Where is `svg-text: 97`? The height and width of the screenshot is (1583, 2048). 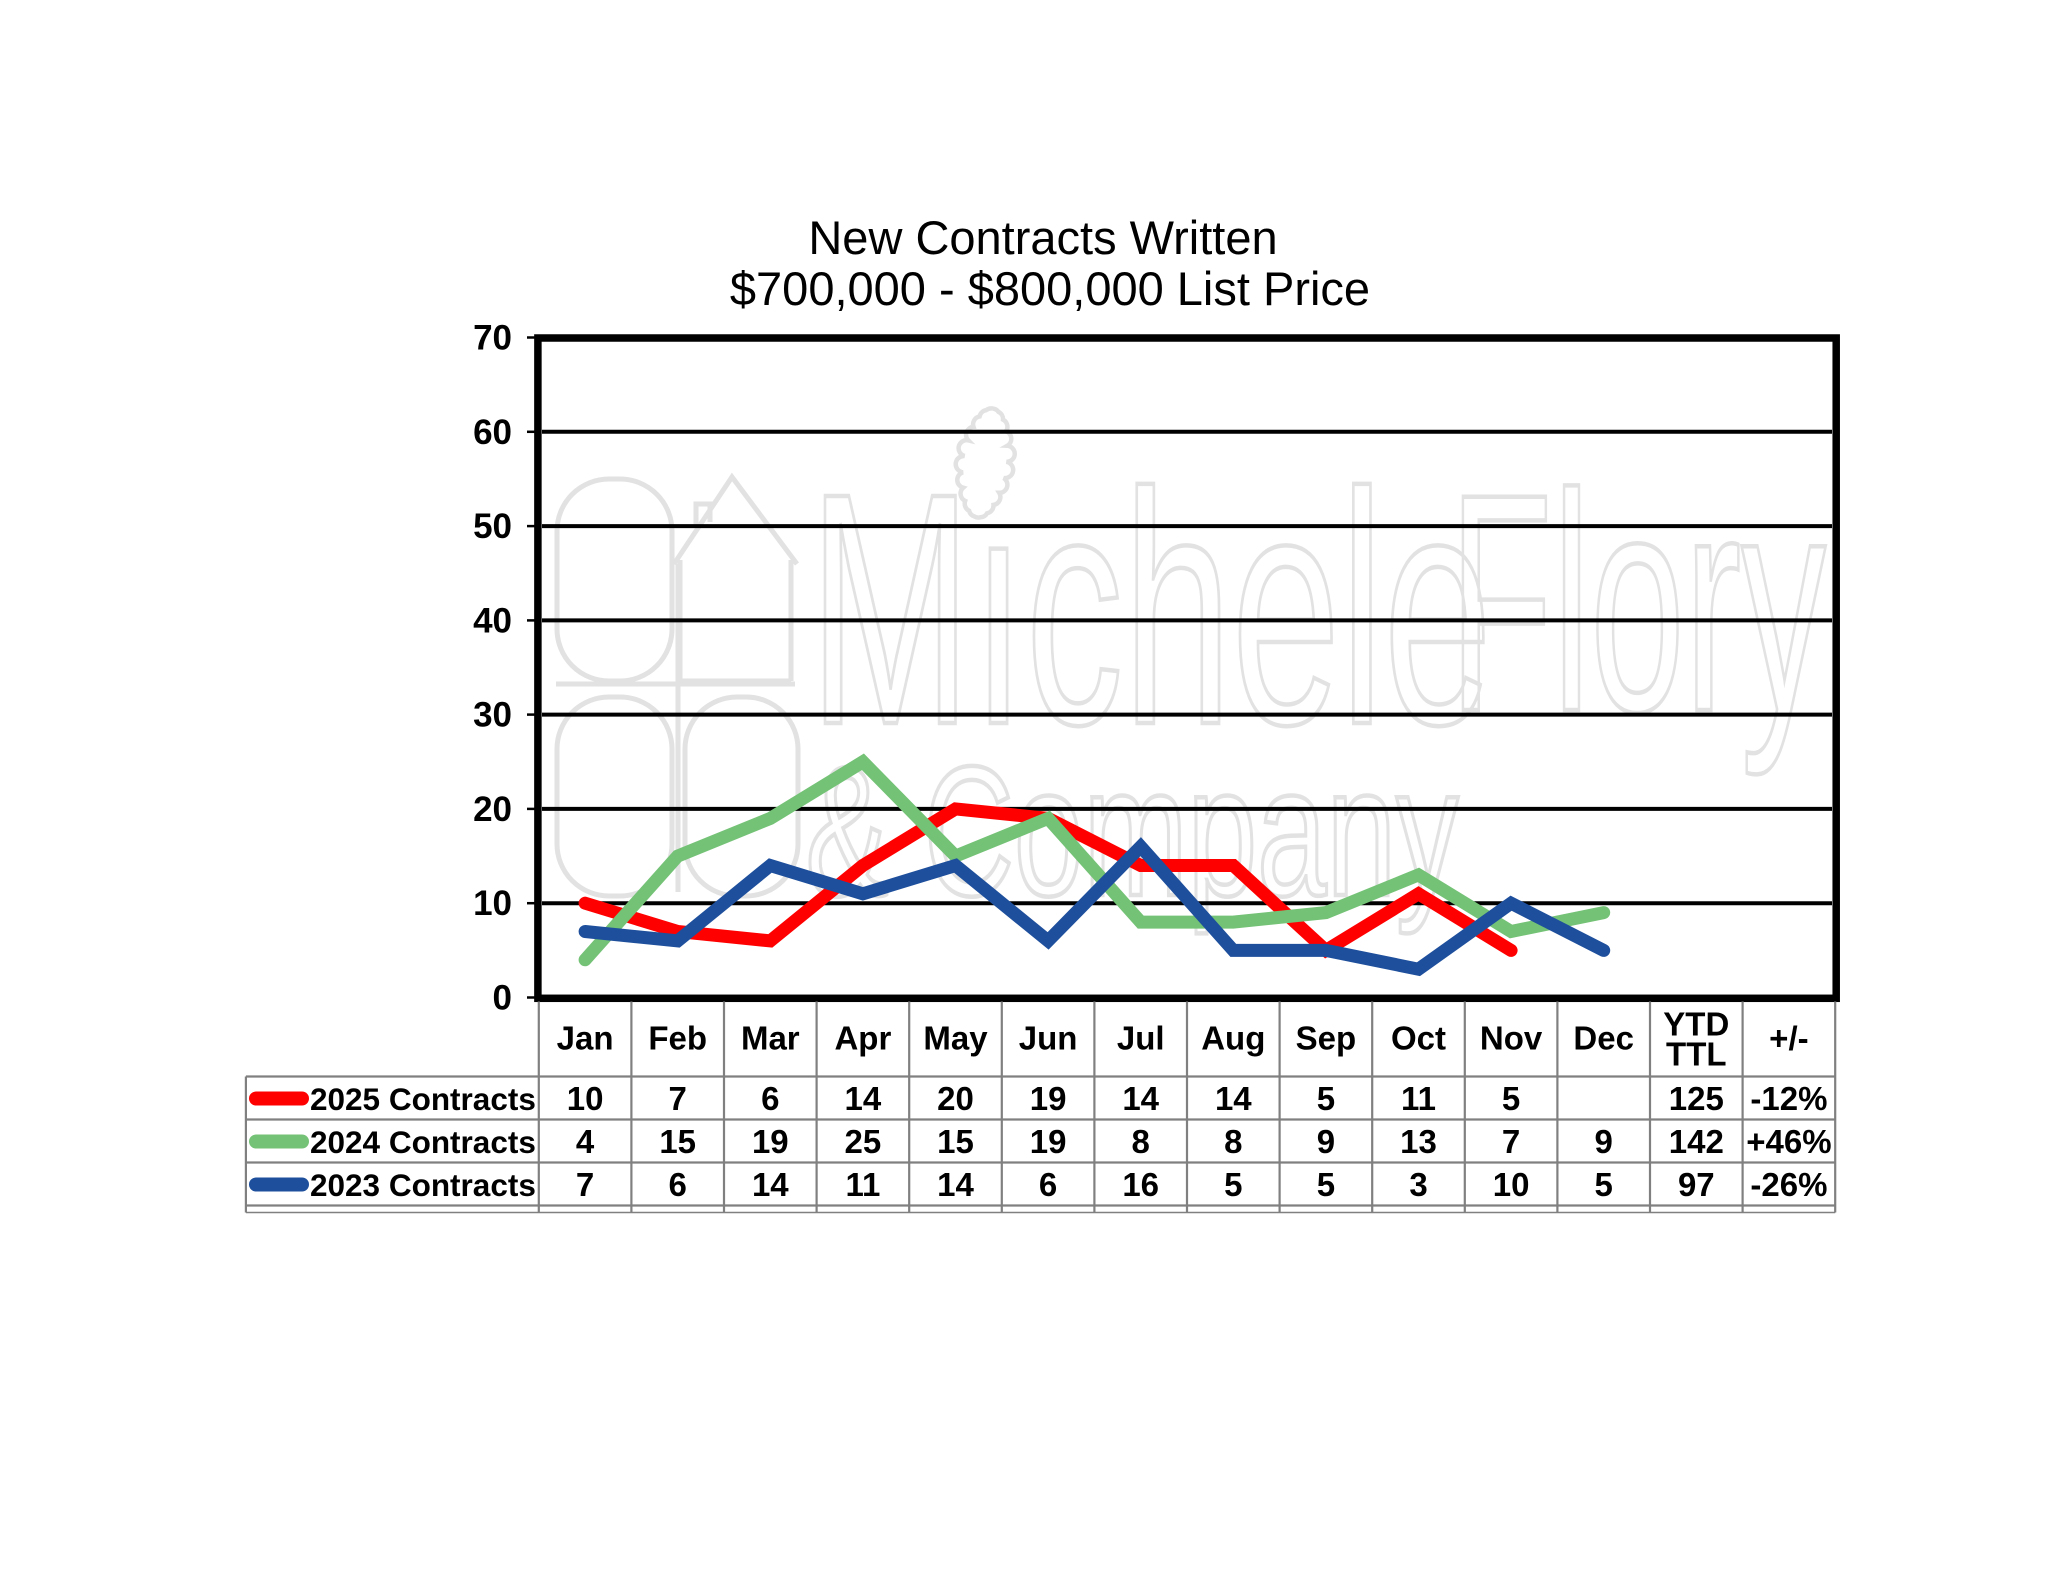
svg-text: 97 is located at coordinates (1696, 1184).